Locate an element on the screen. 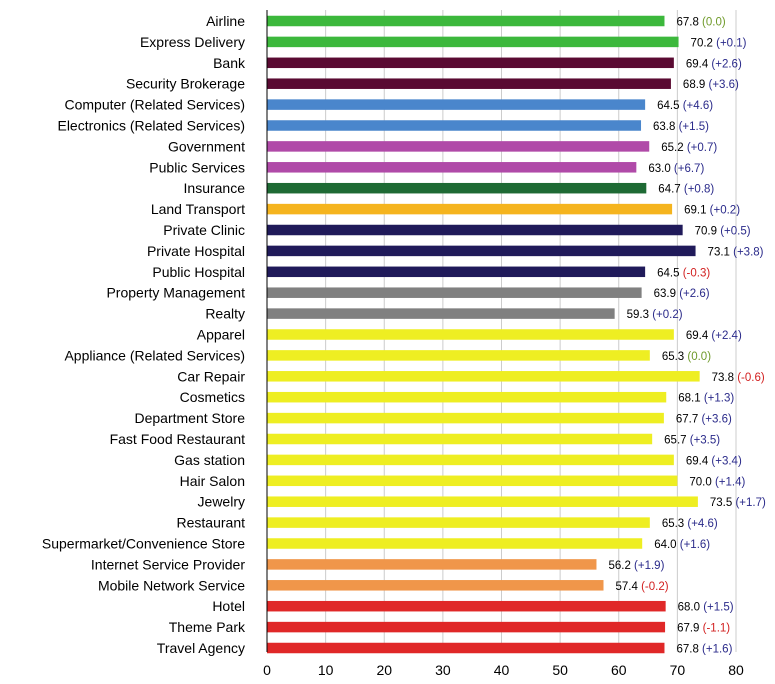  category-label: Theme Park is located at coordinates (207, 627).